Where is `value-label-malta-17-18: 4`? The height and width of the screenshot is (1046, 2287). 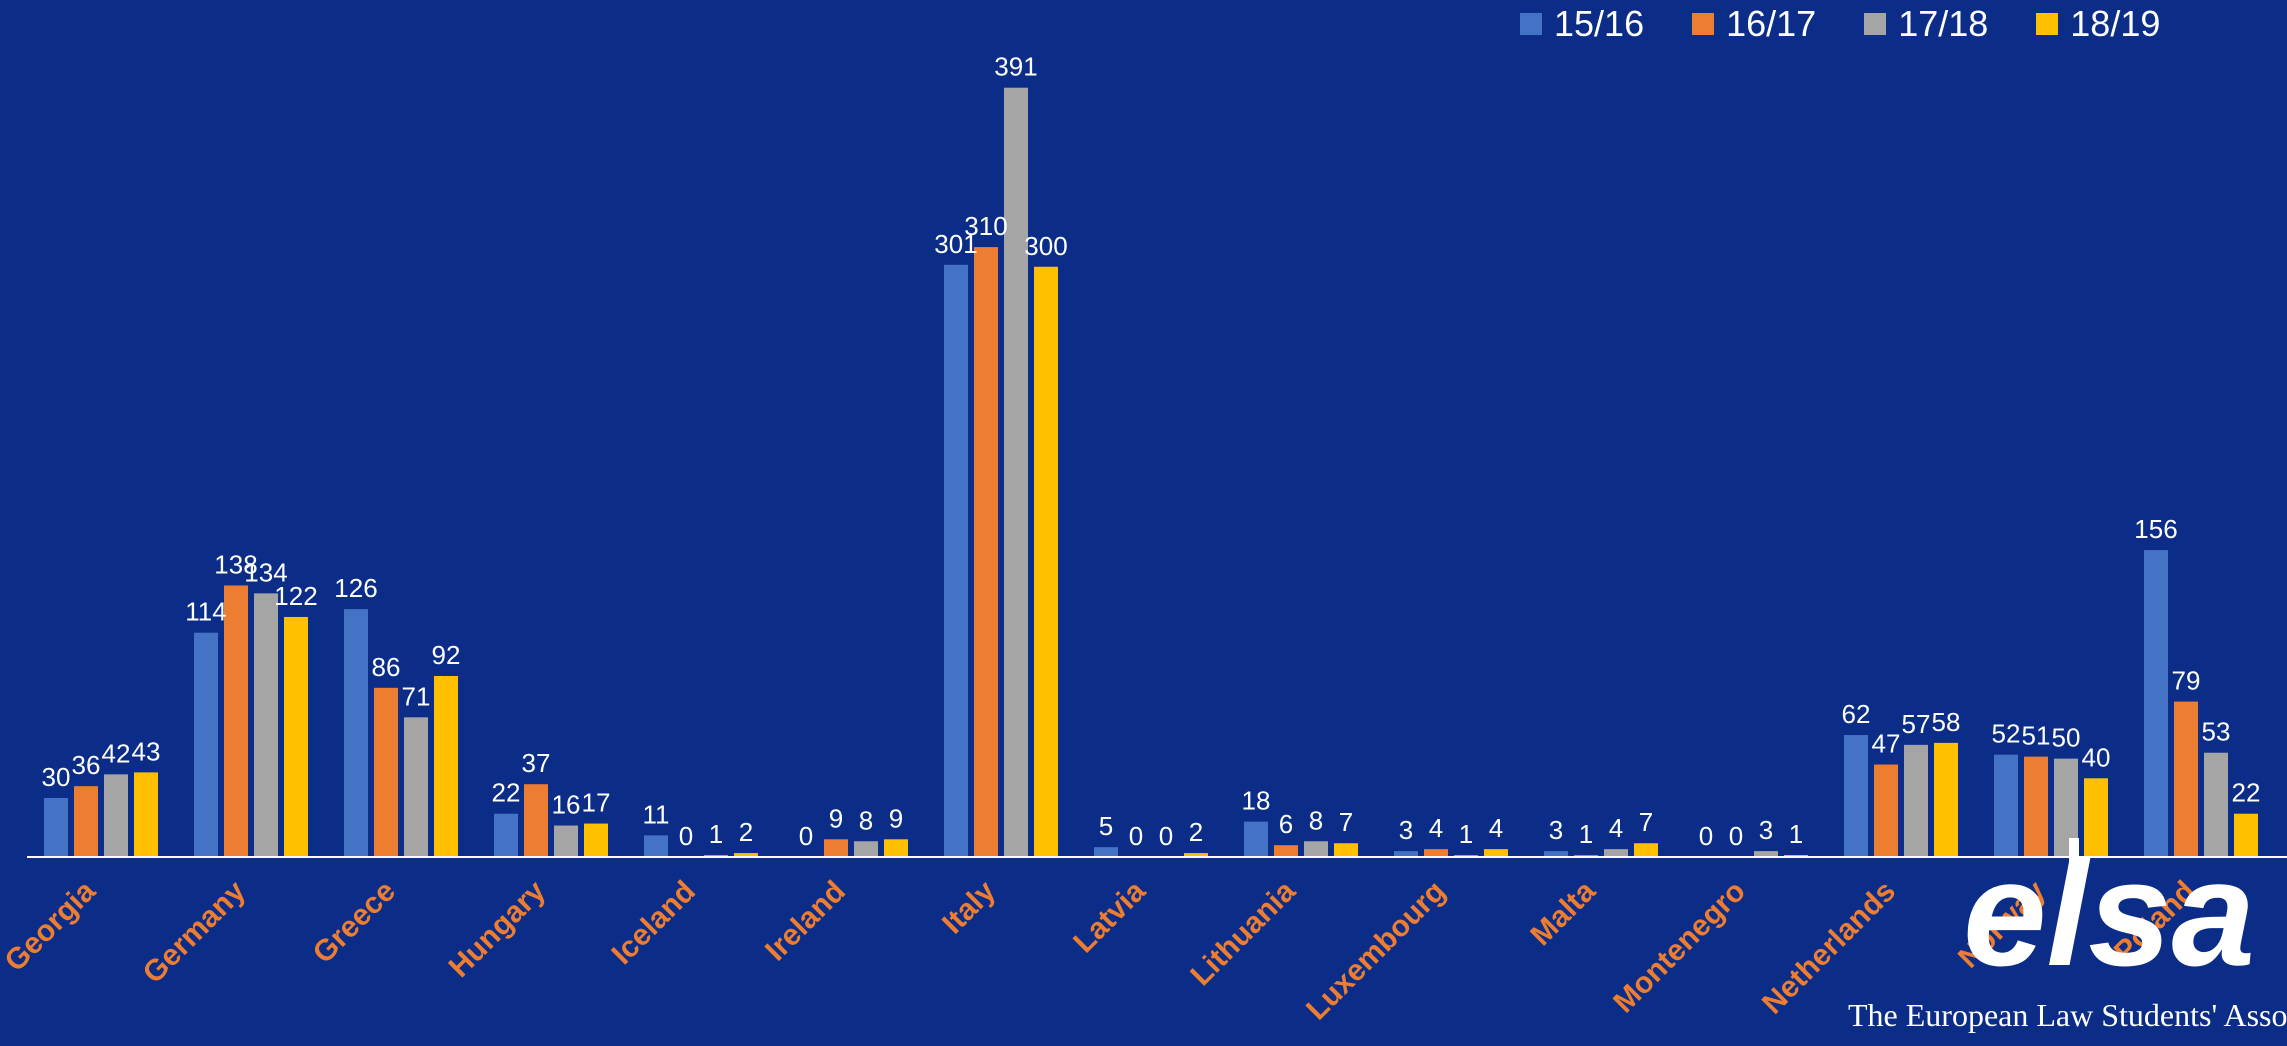 value-label-malta-17-18: 4 is located at coordinates (1616, 828).